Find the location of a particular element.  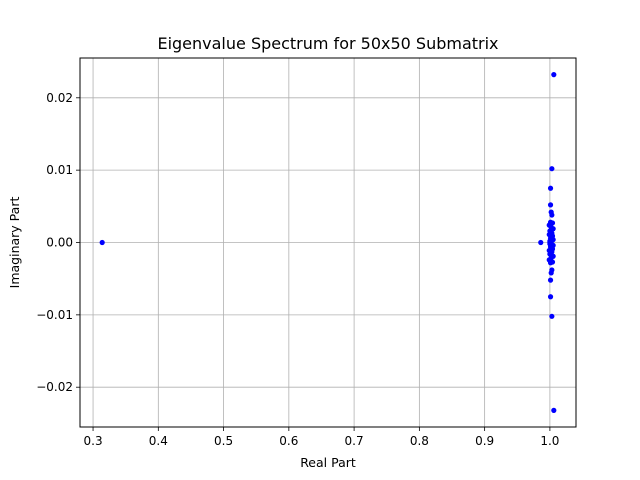

x-tick-label: 0.3 is located at coordinates (93, 441).